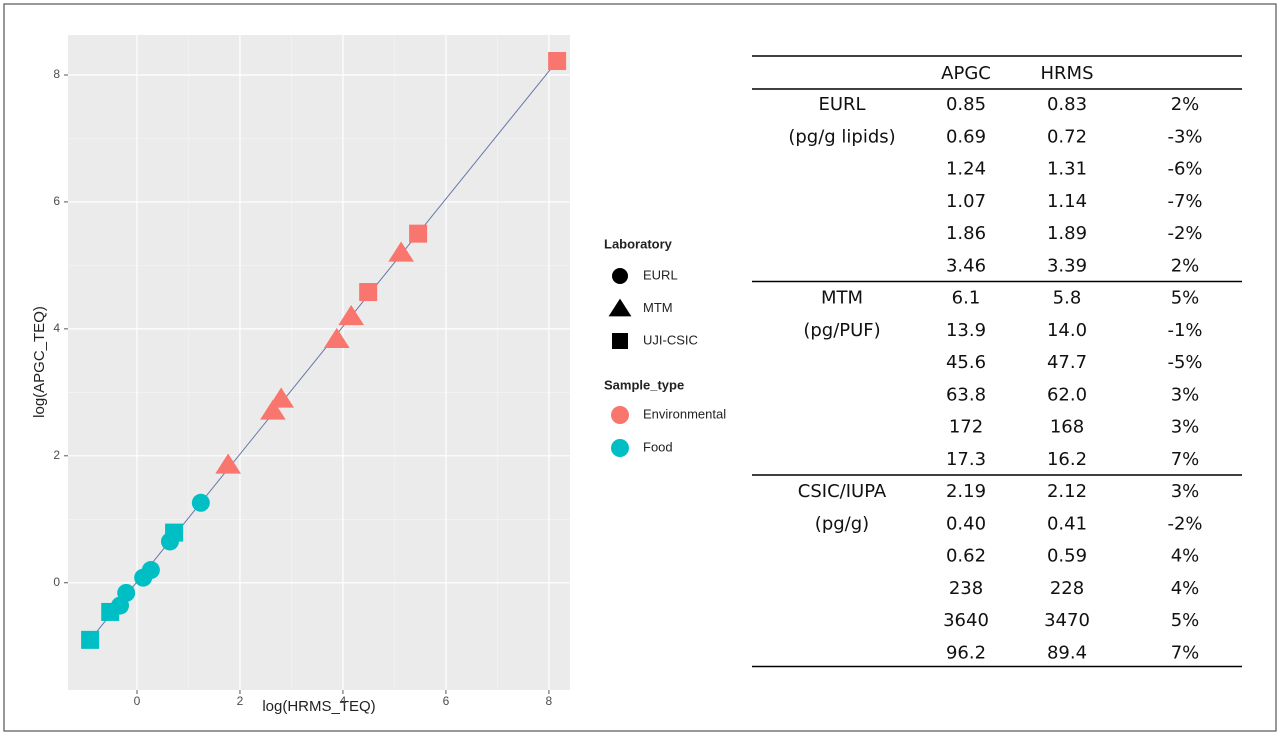 This screenshot has height=739, width=1280. I want to click on table-cell: 0.62, so click(966, 556).